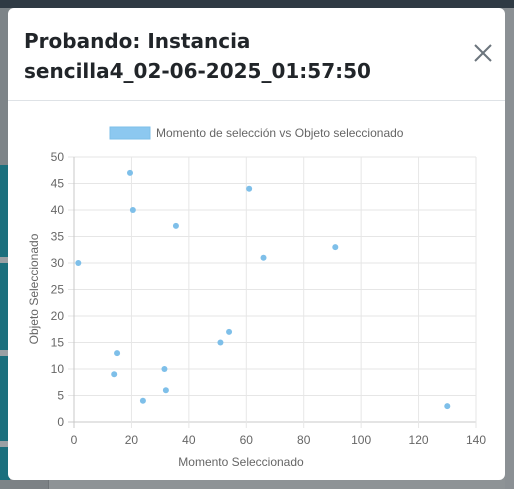 The width and height of the screenshot is (514, 489). I want to click on backdrop-right-panel, so click(509, 248).